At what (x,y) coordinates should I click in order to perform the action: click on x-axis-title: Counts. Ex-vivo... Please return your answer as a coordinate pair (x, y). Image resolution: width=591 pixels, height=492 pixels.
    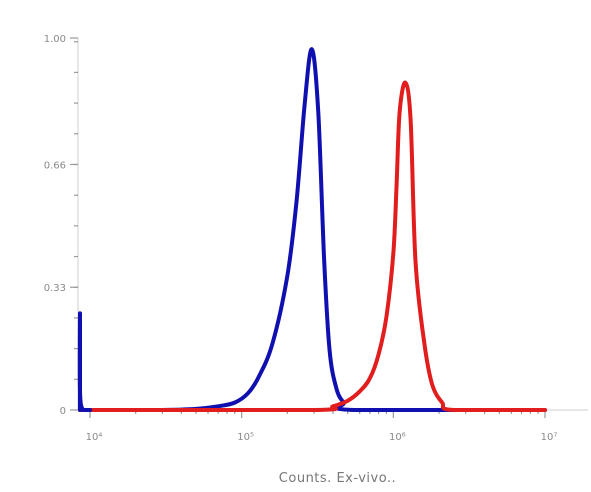
    Looking at the image, I should click on (337, 478).